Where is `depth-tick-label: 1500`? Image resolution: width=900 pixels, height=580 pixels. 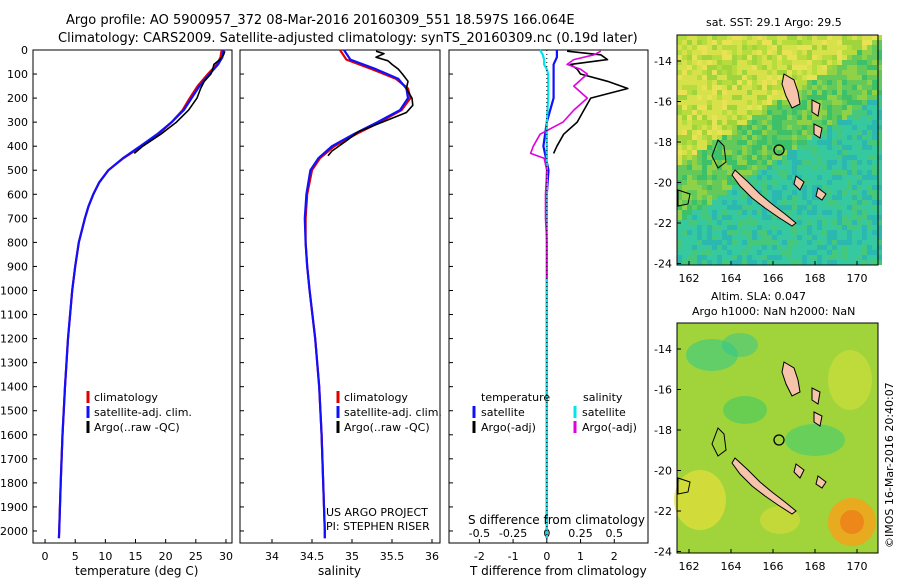
depth-tick-label: 1500 is located at coordinates (14, 411).